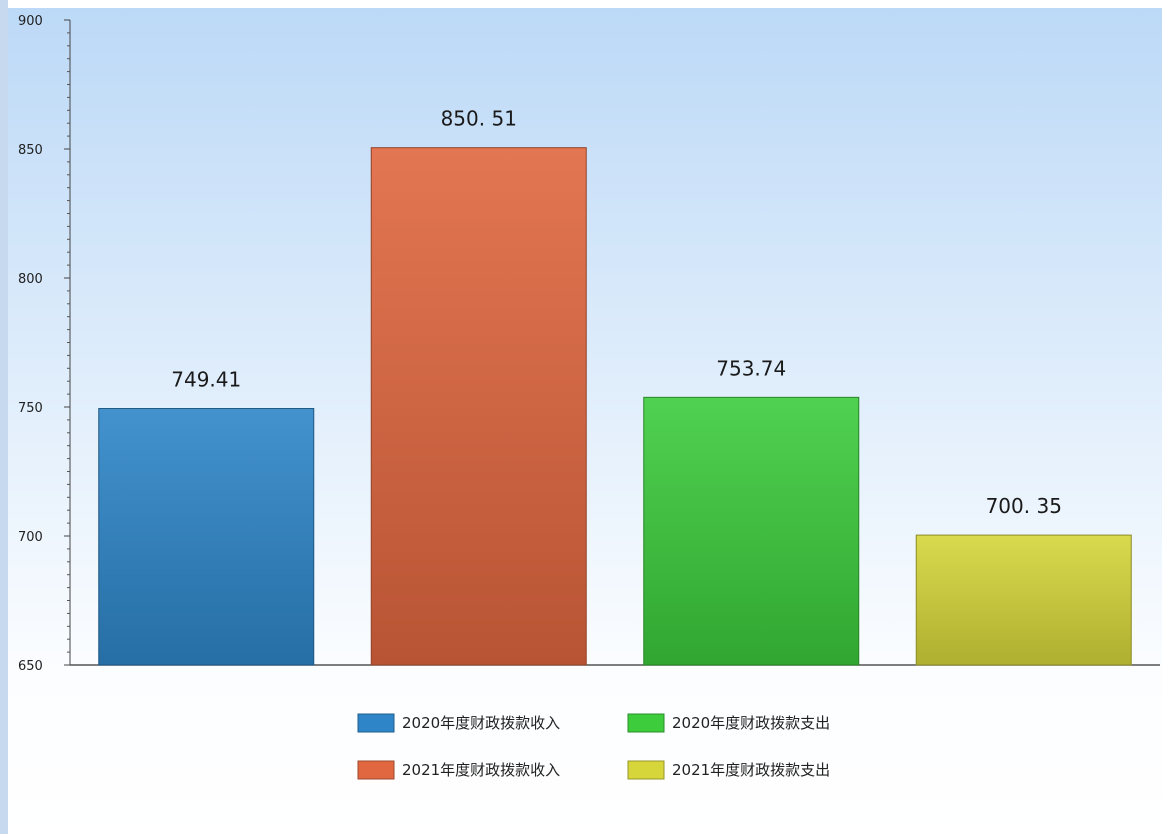  I want to click on legend-label-1: 2020年度财政拨款收入, so click(481, 723).